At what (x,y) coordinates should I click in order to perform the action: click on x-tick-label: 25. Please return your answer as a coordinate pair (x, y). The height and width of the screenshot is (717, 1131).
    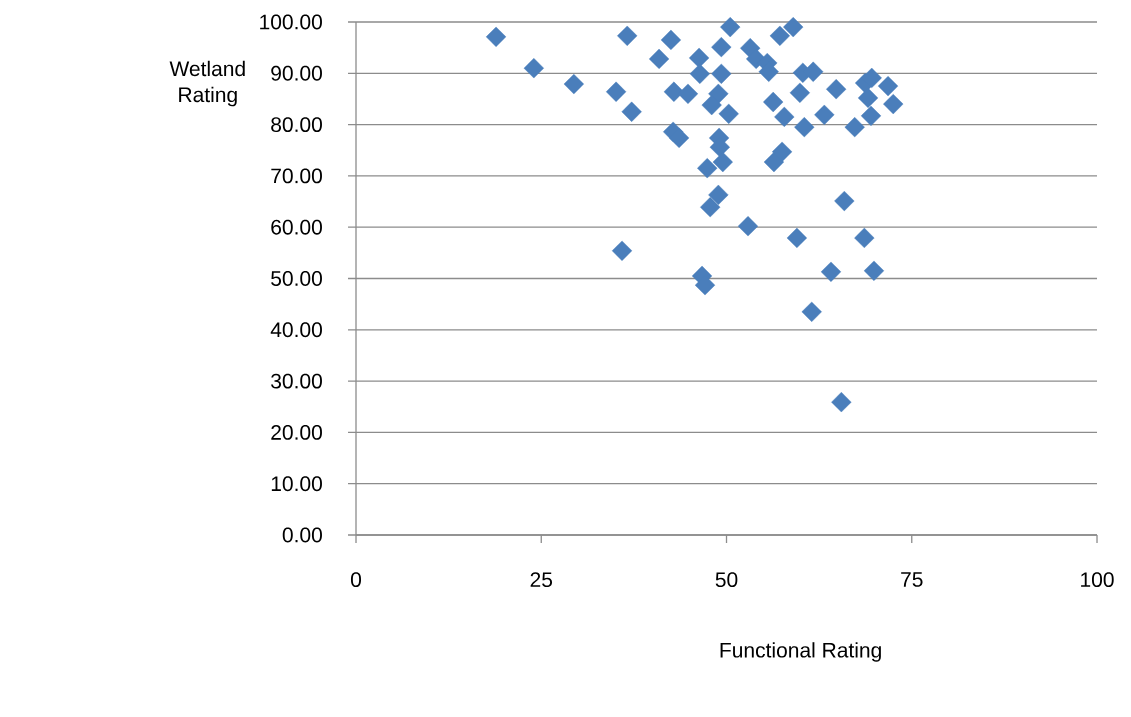
    Looking at the image, I should click on (541, 580).